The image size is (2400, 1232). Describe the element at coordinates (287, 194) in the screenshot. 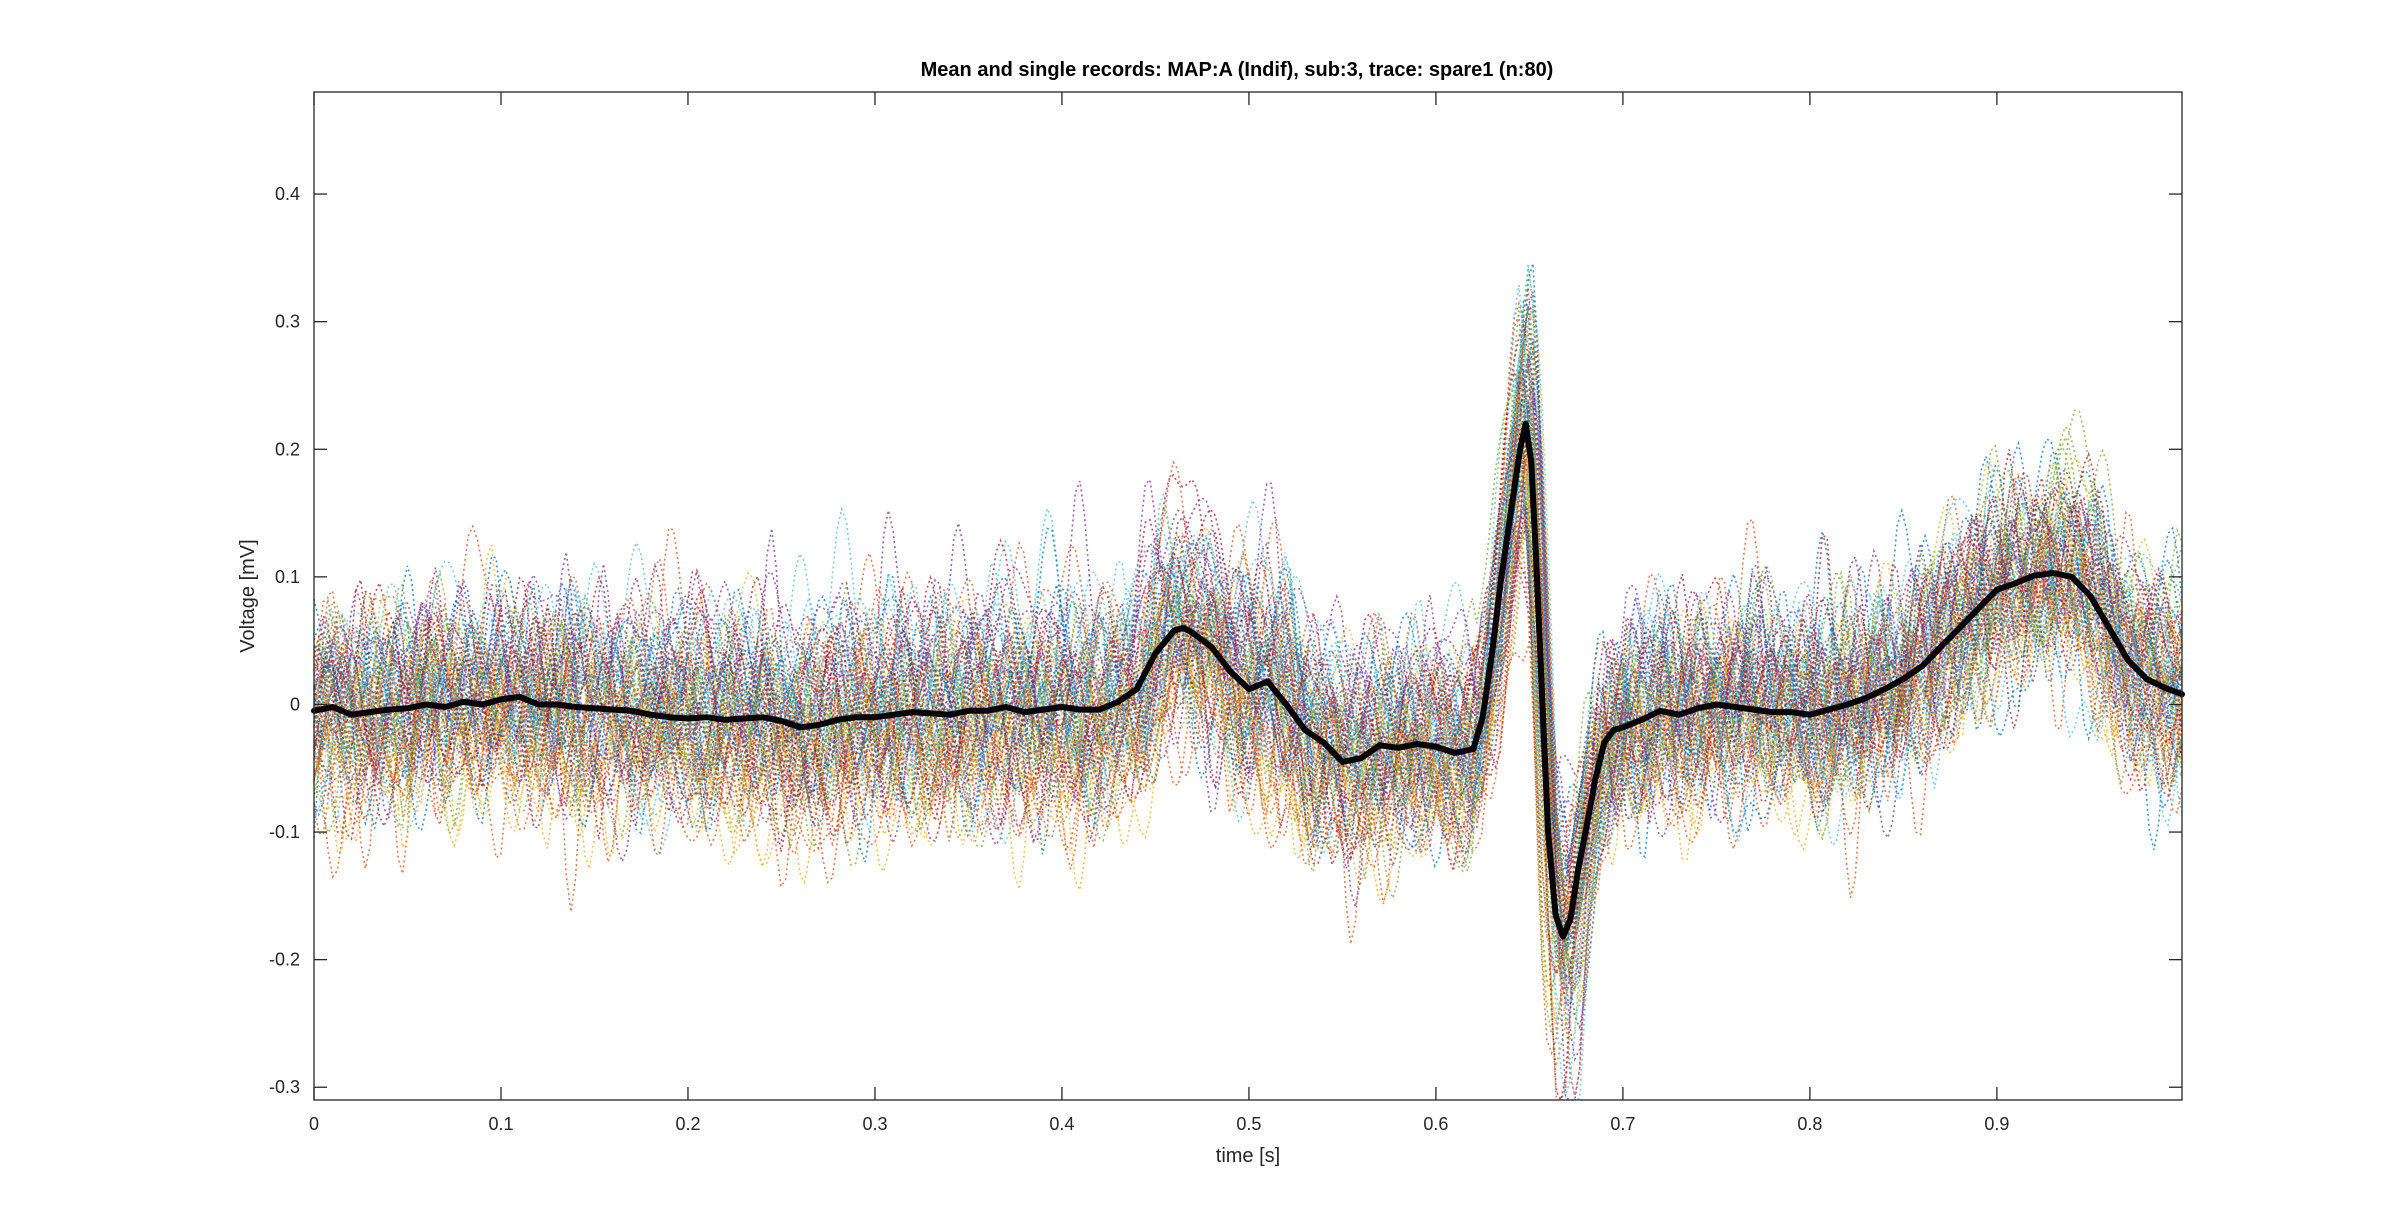

I see `y-tick-label: 0.4` at that location.